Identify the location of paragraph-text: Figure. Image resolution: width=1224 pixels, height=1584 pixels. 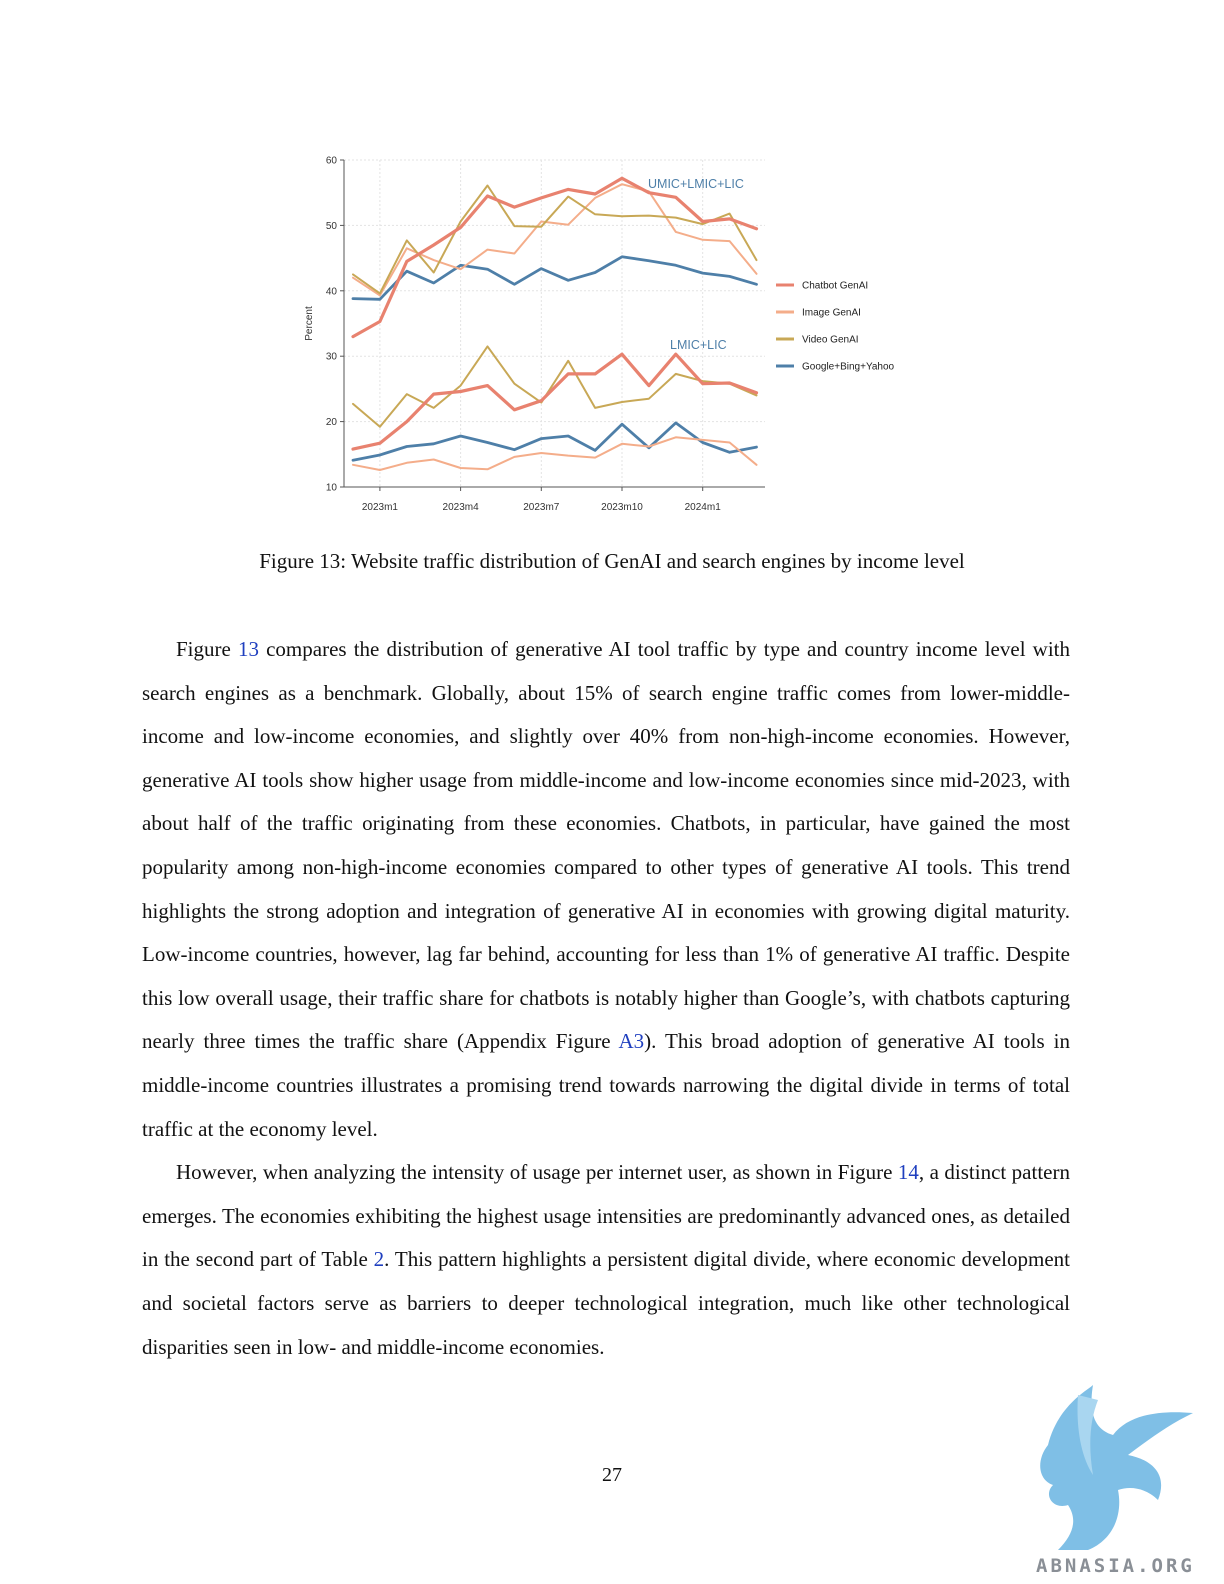
(207, 649).